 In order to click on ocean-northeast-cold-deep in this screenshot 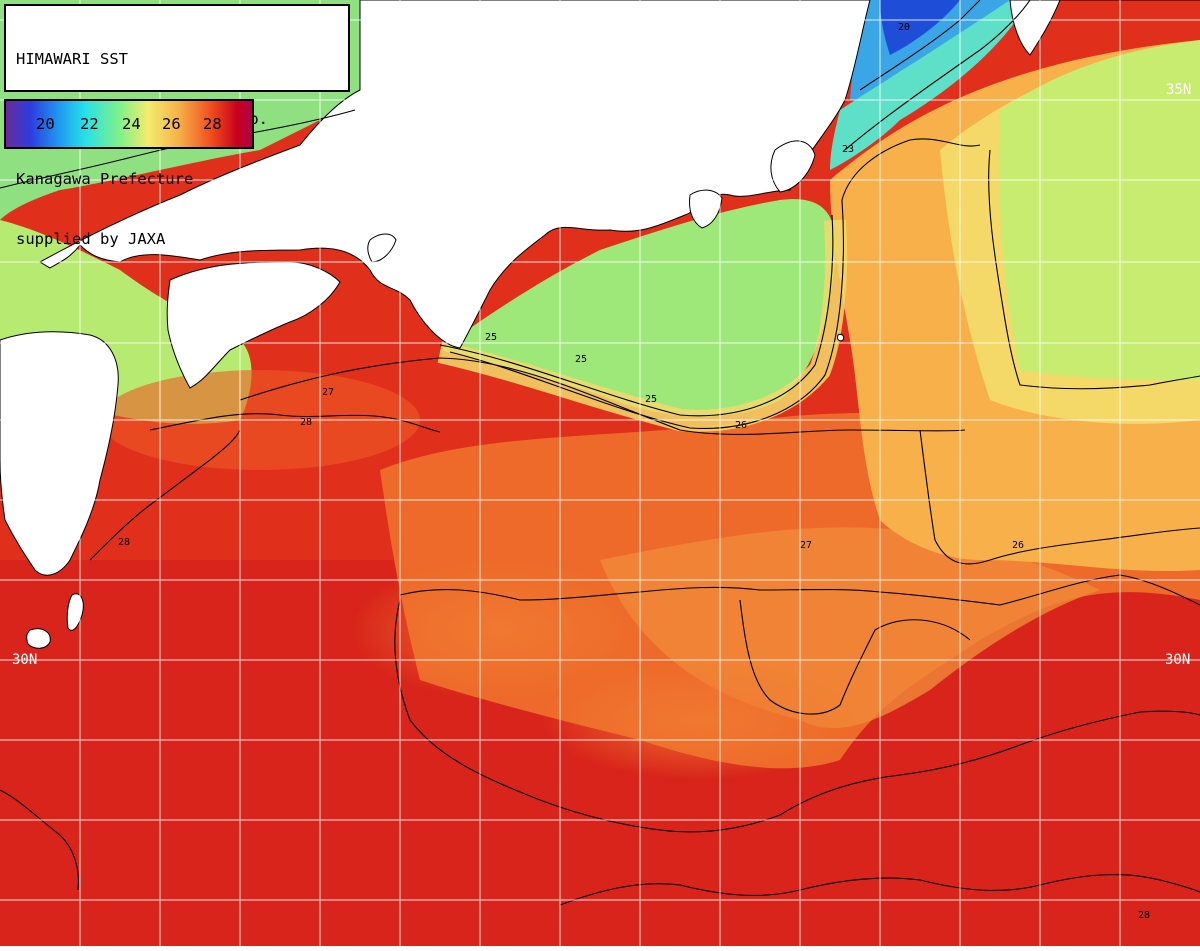, I will do `click(920, 27)`.